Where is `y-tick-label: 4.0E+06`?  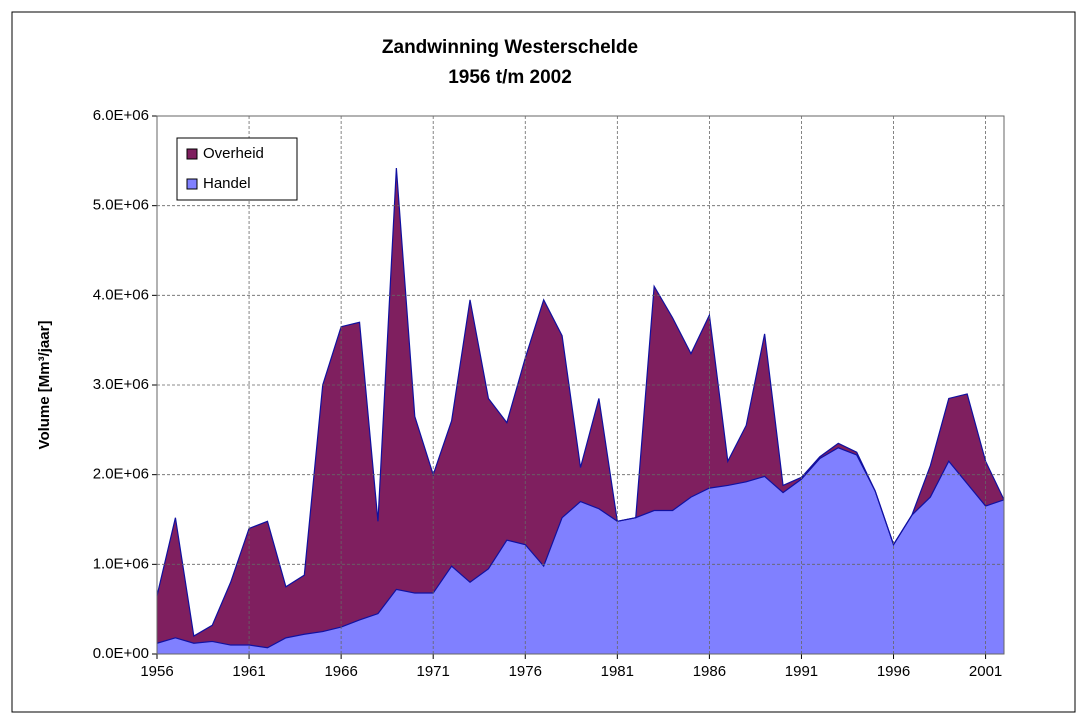 y-tick-label: 4.0E+06 is located at coordinates (121, 294).